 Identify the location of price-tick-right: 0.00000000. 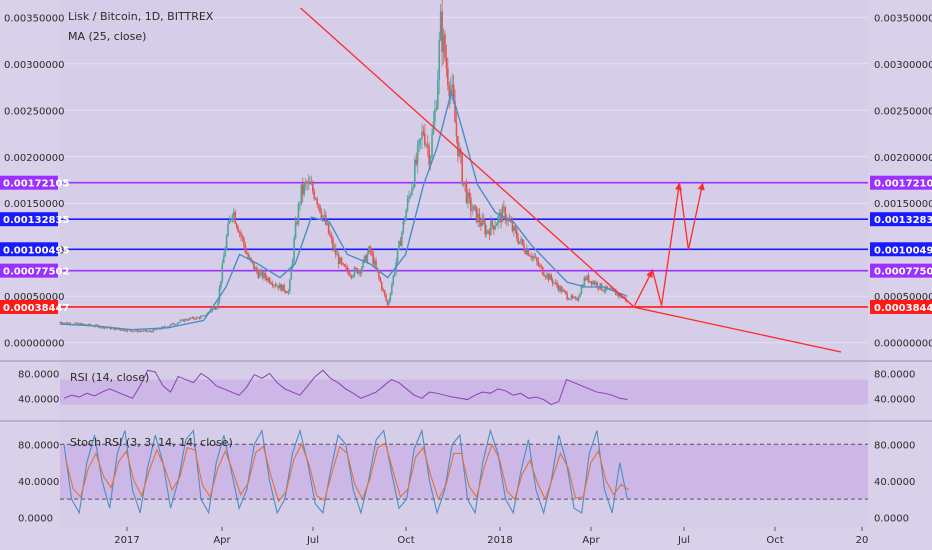
(903, 344).